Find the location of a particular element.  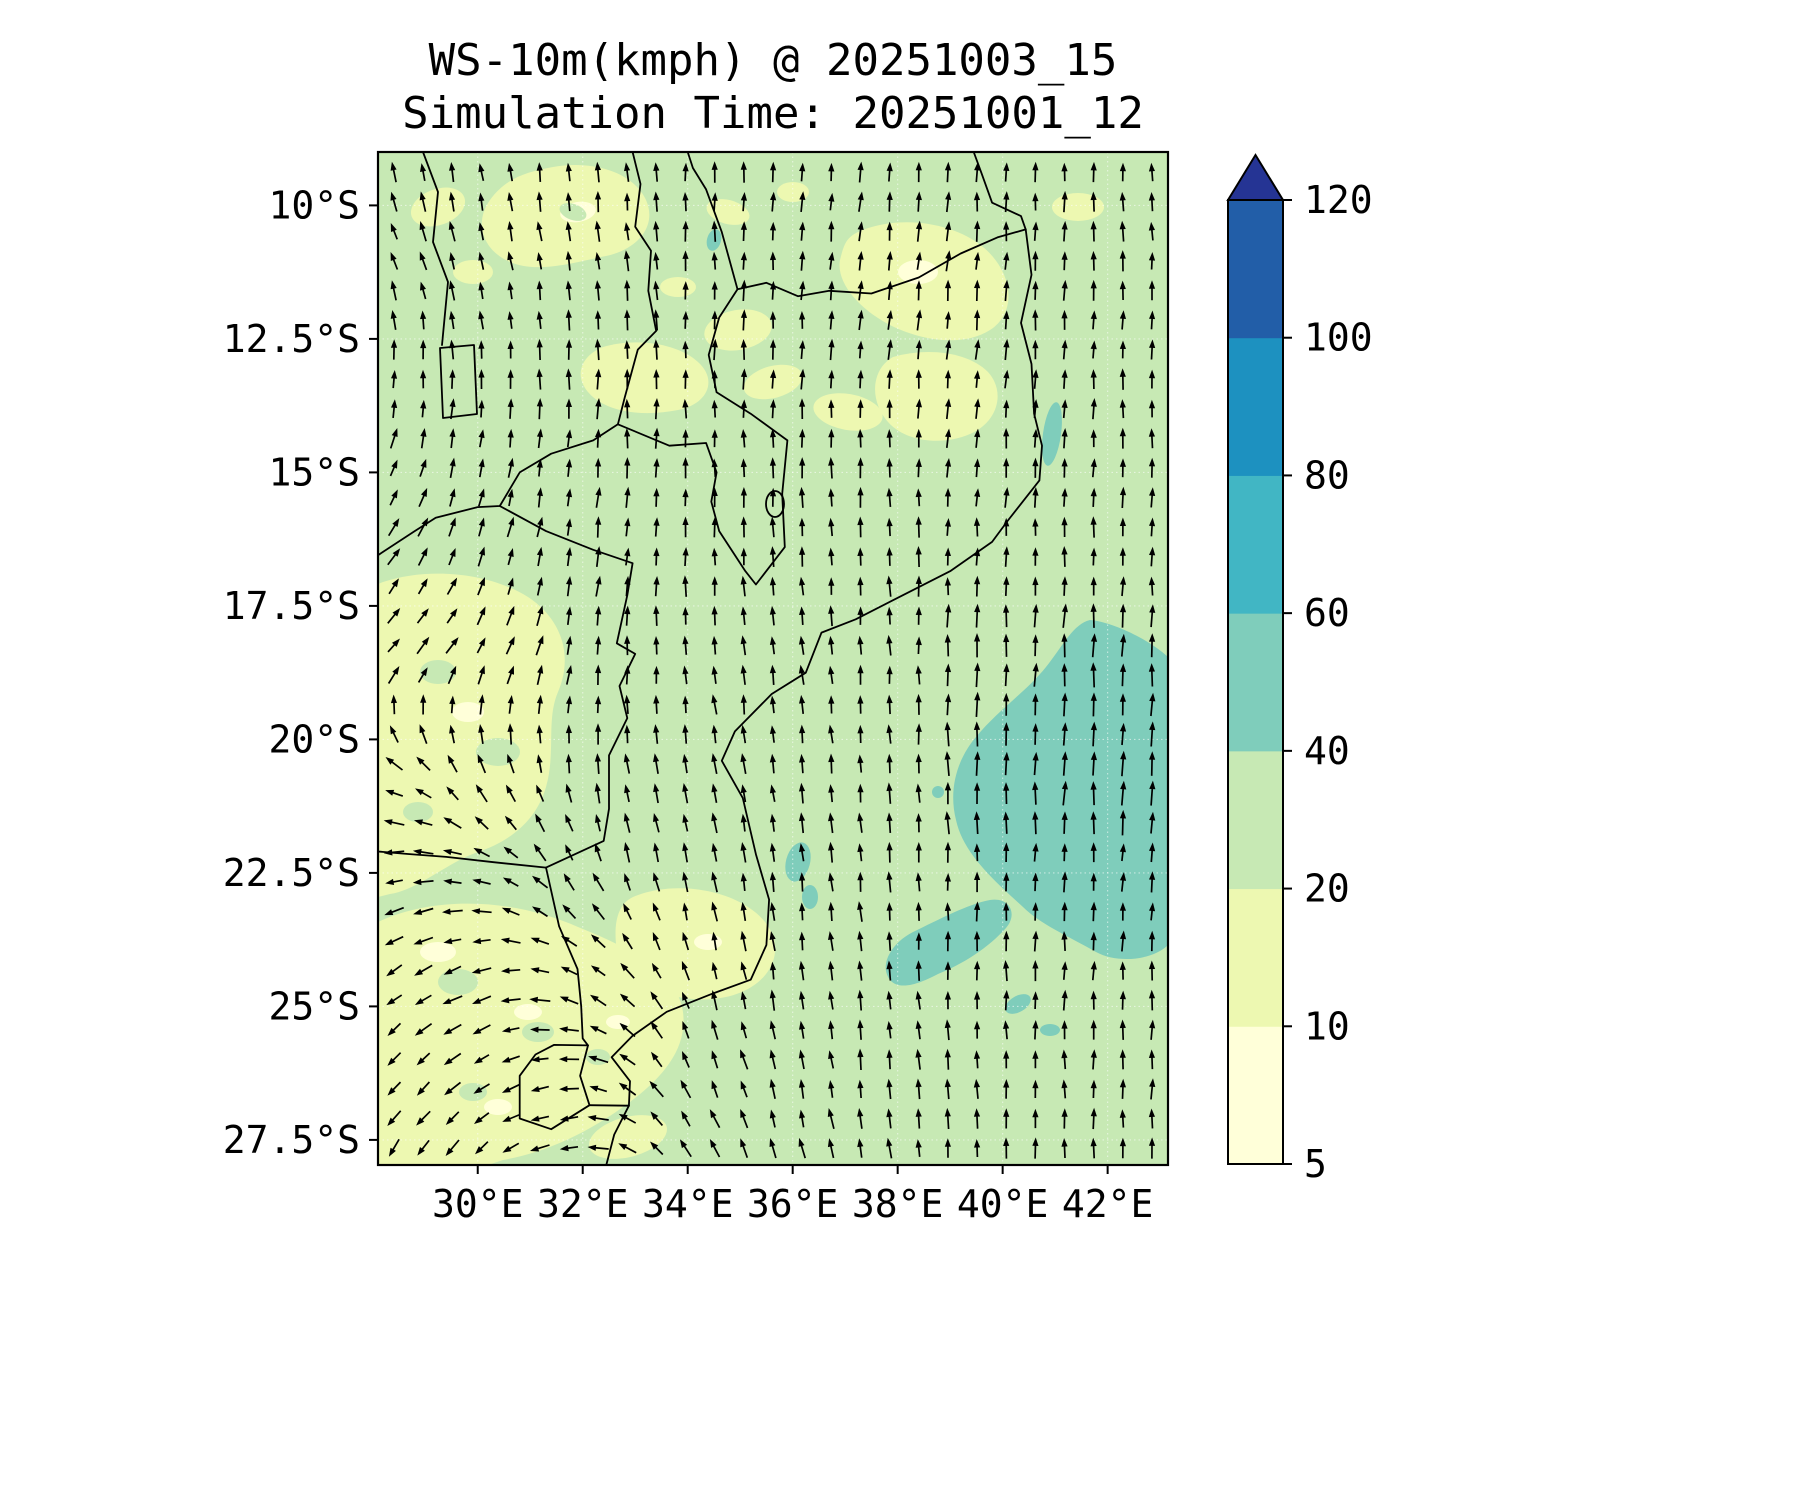

lake-chilwa-outline is located at coordinates (775, 504).